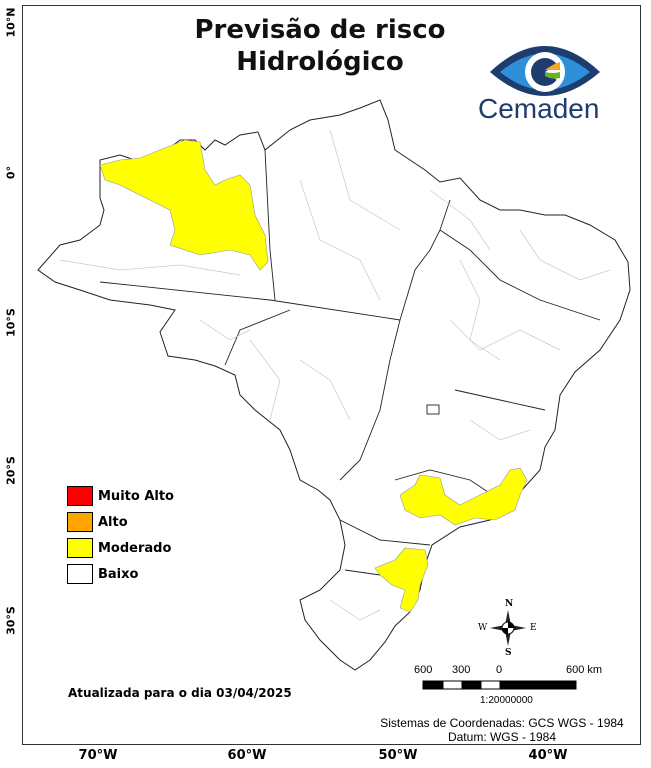  Describe the element at coordinates (502, 723) in the screenshot. I see `crs-text: Sistemas de Coordenadas: GCS WGS - 1984` at that location.